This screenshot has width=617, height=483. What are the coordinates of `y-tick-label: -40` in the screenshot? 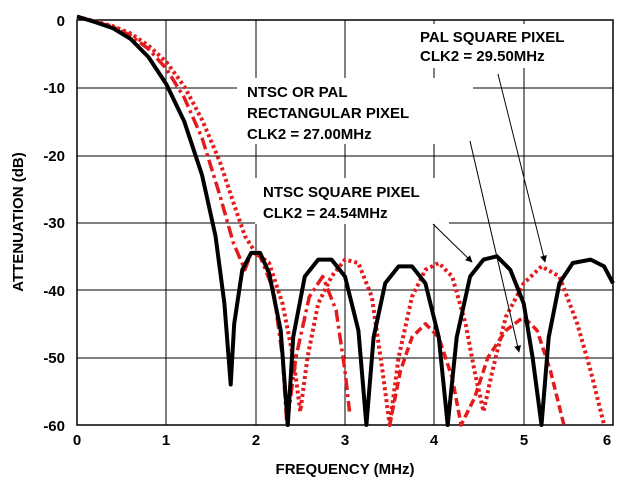 It's located at (54, 291).